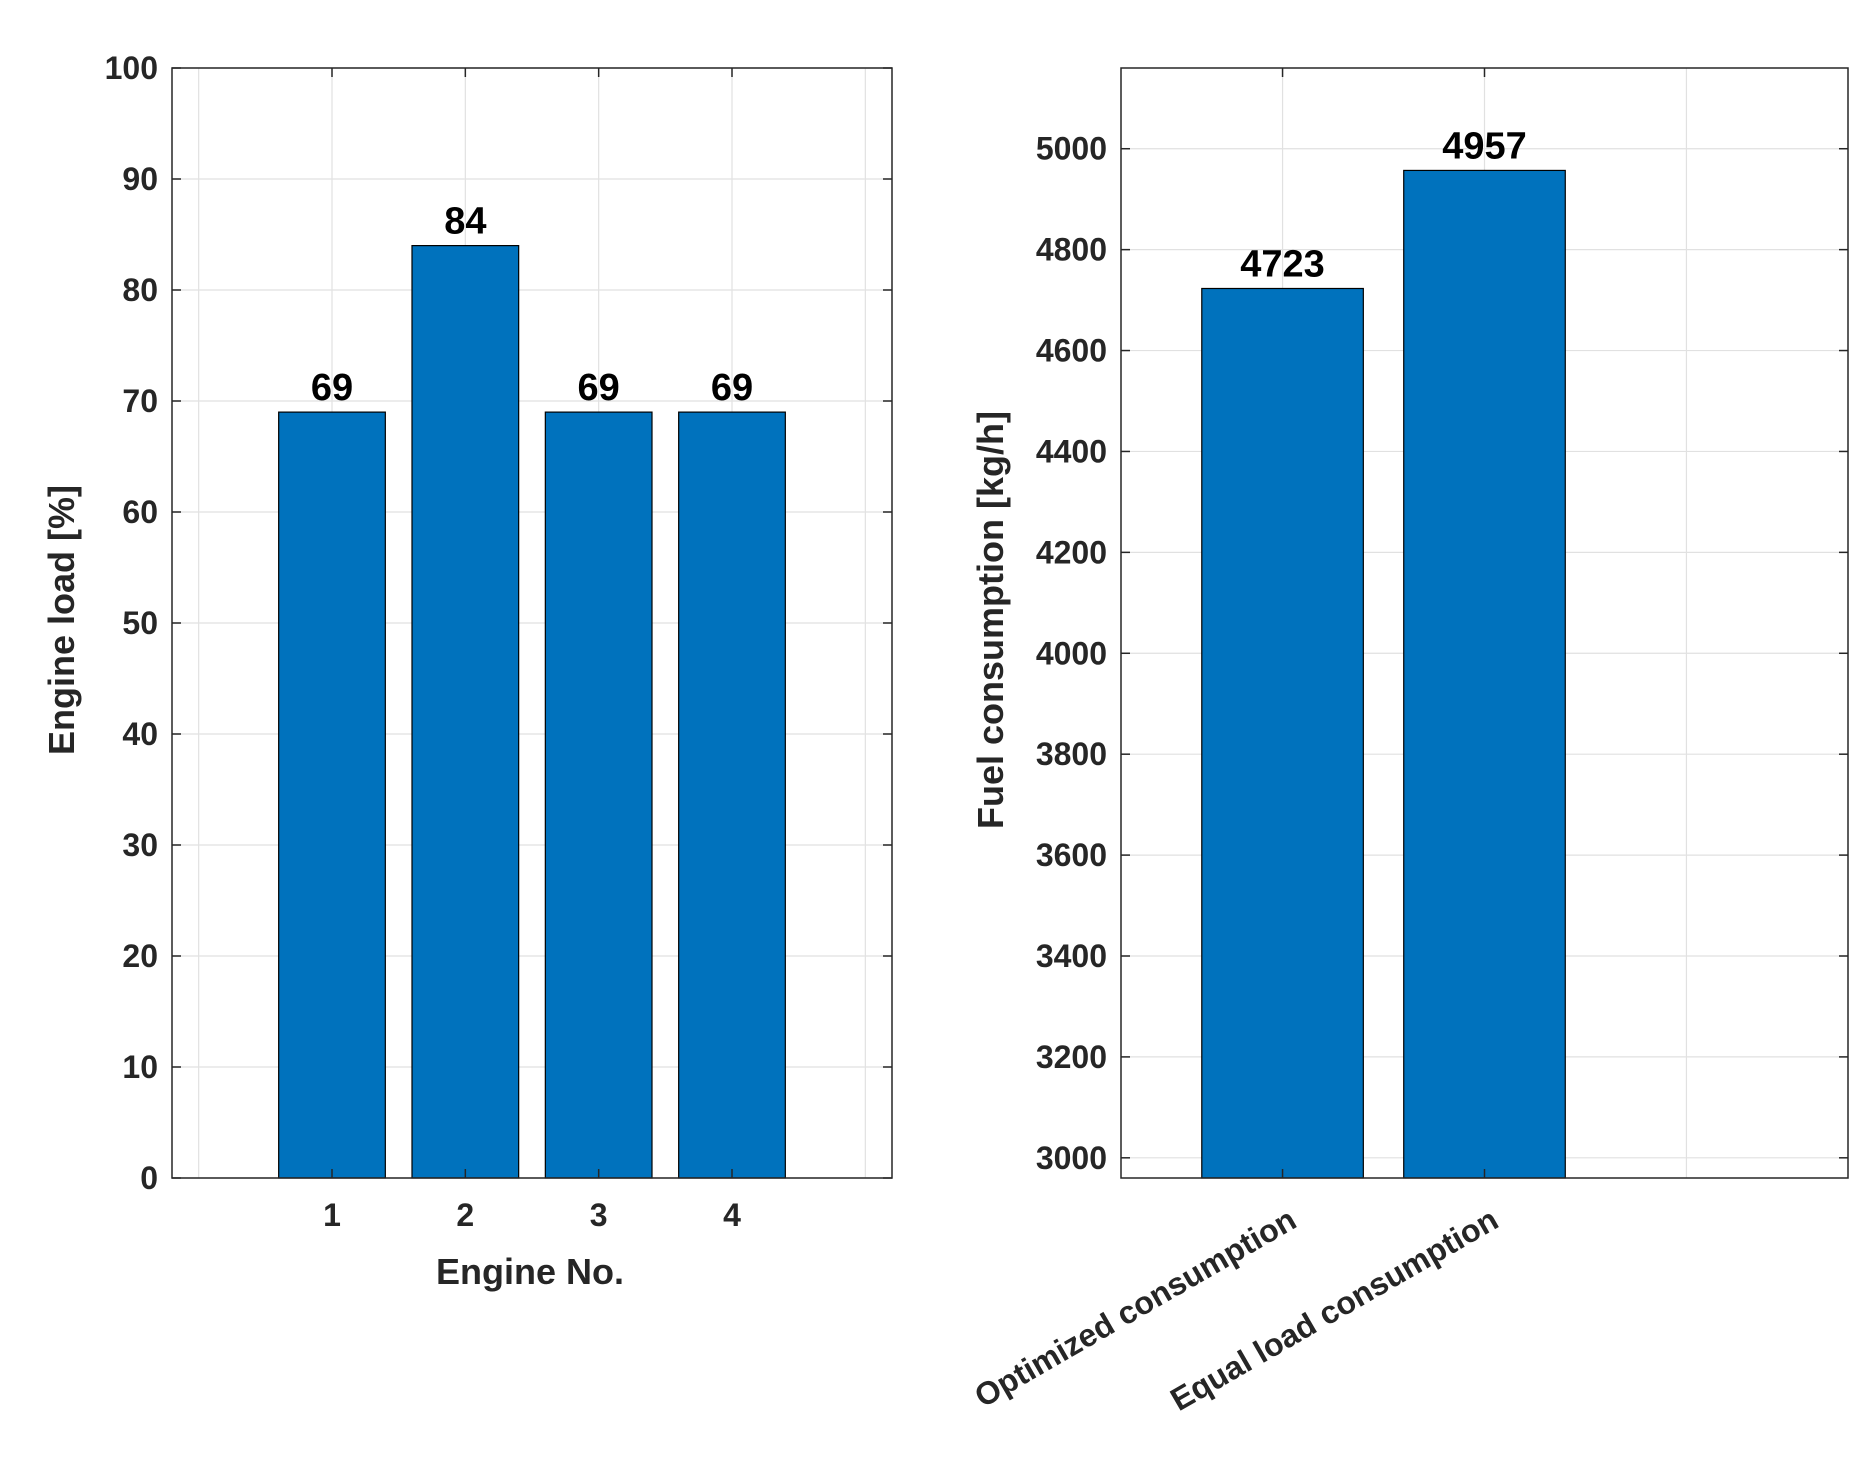  What do you see at coordinates (1484, 146) in the screenshot?
I see `data-label: 4957` at bounding box center [1484, 146].